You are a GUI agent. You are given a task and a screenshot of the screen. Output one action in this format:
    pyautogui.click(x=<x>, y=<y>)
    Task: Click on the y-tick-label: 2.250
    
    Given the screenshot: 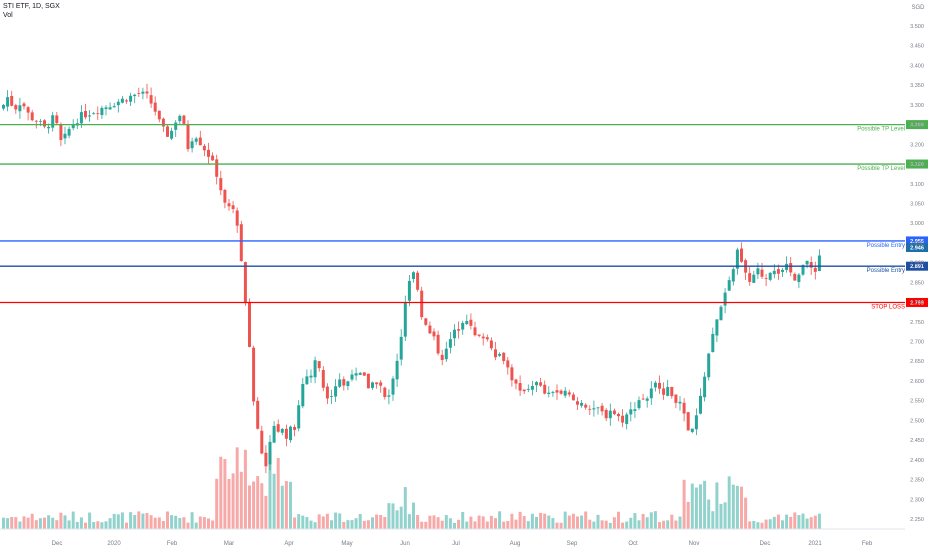 What is the action you would take?
    pyautogui.click(x=917, y=520)
    